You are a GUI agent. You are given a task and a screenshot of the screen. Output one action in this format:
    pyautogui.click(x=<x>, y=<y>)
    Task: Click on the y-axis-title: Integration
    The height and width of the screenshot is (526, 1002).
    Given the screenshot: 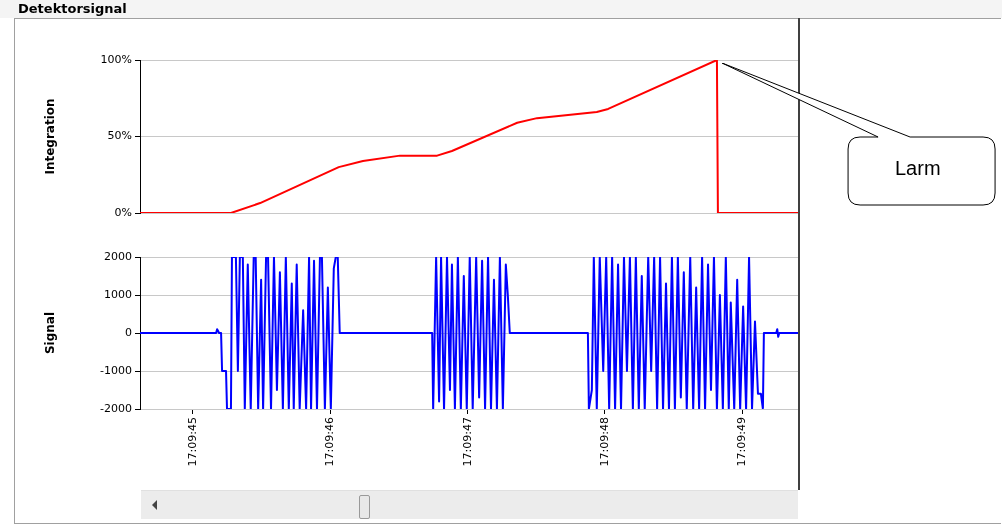 What is the action you would take?
    pyautogui.click(x=50, y=136)
    